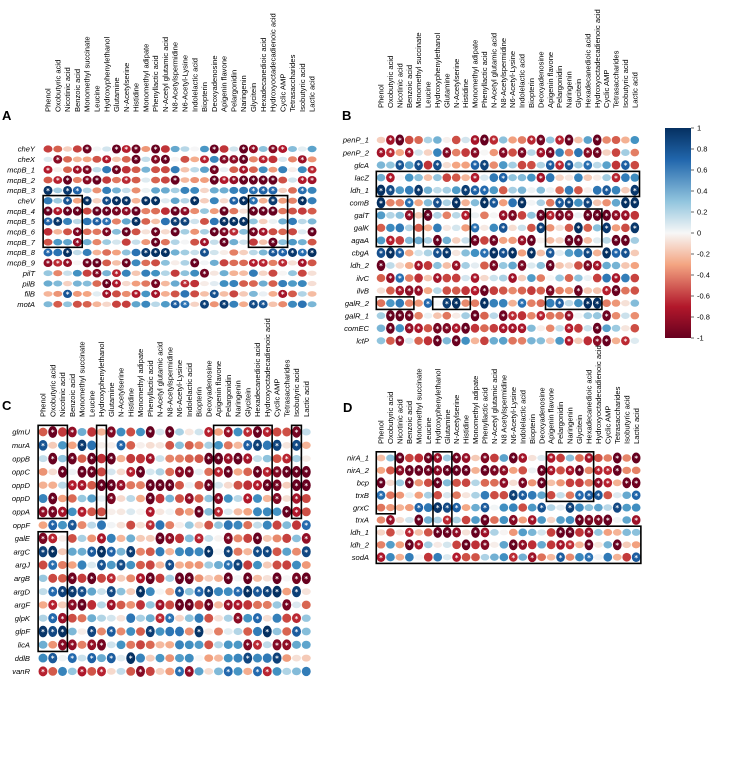 Image resolution: width=729 pixels, height=757 pixels. Describe the element at coordinates (91, 403) in the screenshot. I see `column-label: Leucine` at that location.